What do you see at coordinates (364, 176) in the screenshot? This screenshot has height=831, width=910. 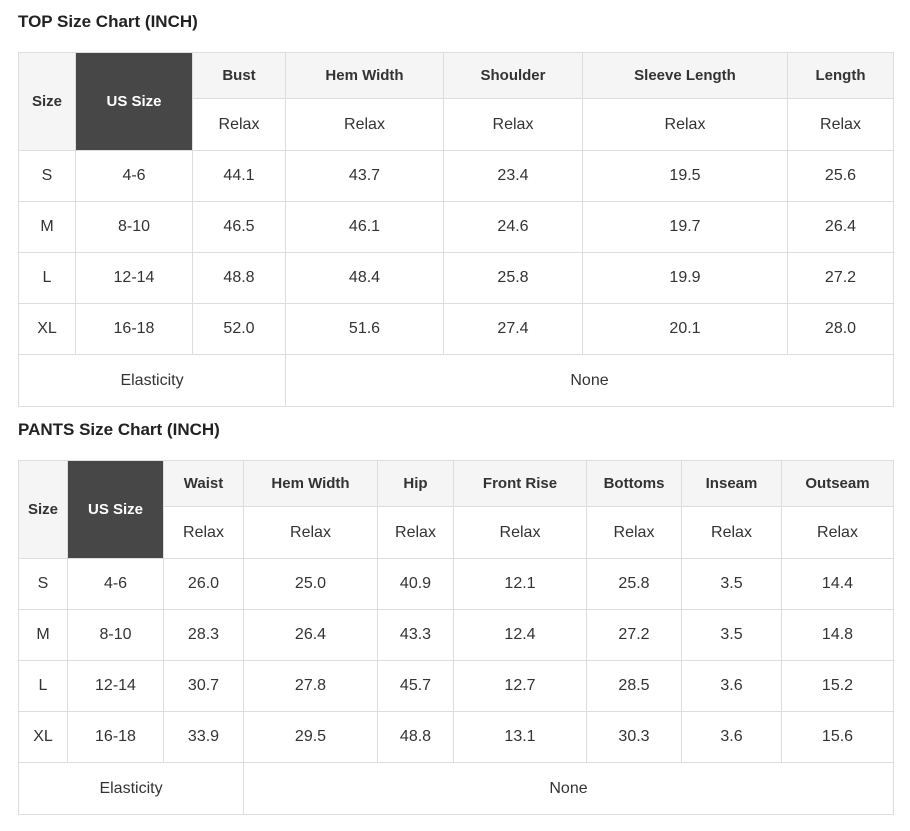 I see `measurement-cell-1: 43.7` at bounding box center [364, 176].